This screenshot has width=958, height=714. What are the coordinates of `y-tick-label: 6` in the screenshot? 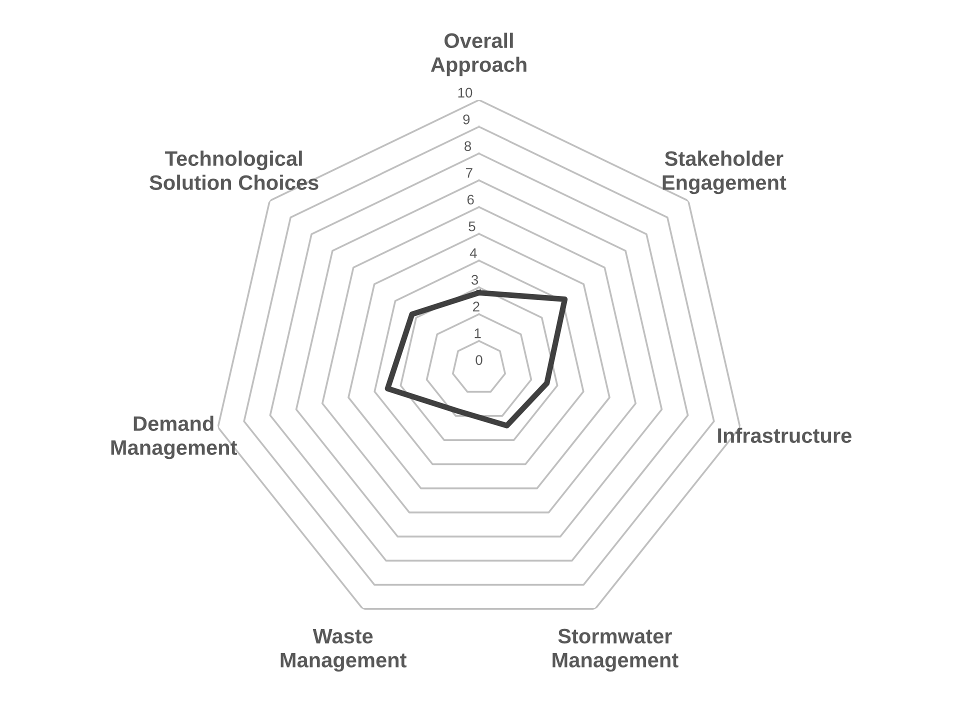 It's located at (470, 199).